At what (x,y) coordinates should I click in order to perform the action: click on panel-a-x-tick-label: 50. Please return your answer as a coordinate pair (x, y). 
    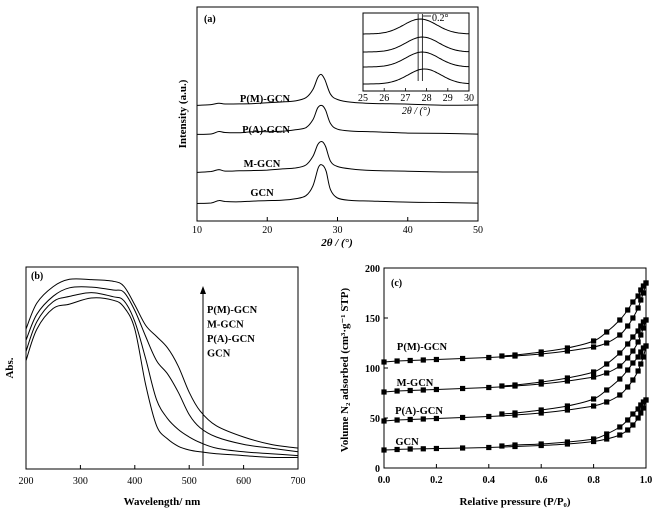
    Looking at the image, I should click on (478, 230).